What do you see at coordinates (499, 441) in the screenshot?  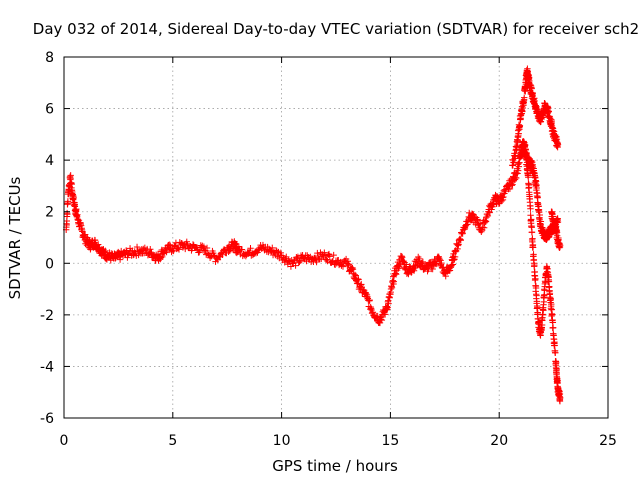 I see `x-tick-label: 20` at bounding box center [499, 441].